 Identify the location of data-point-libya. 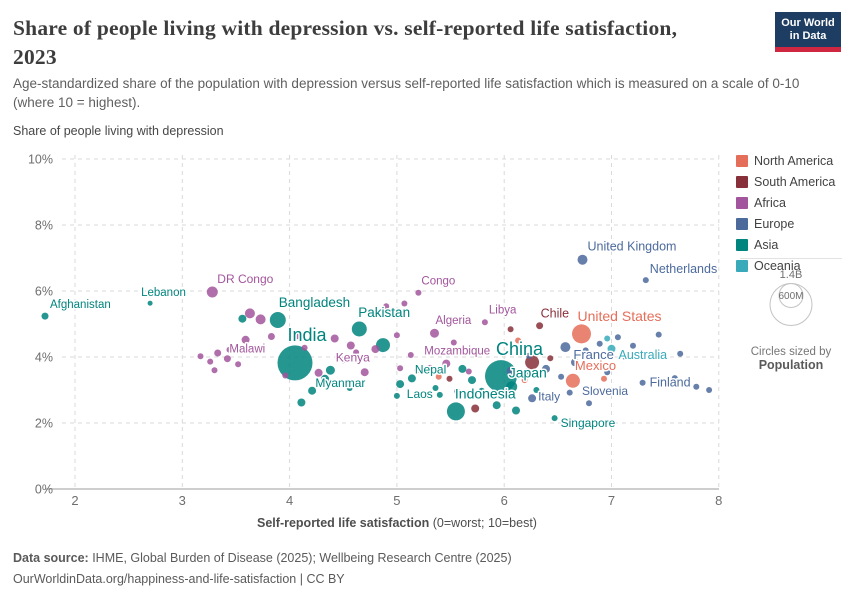
(484, 322).